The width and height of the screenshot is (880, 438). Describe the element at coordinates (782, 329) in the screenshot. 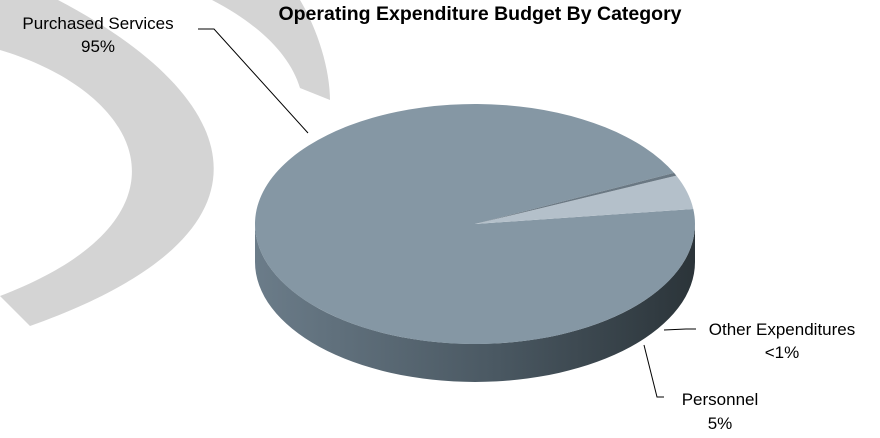

I see `slice-label-other-expenditures-name: Other Expenditures` at that location.